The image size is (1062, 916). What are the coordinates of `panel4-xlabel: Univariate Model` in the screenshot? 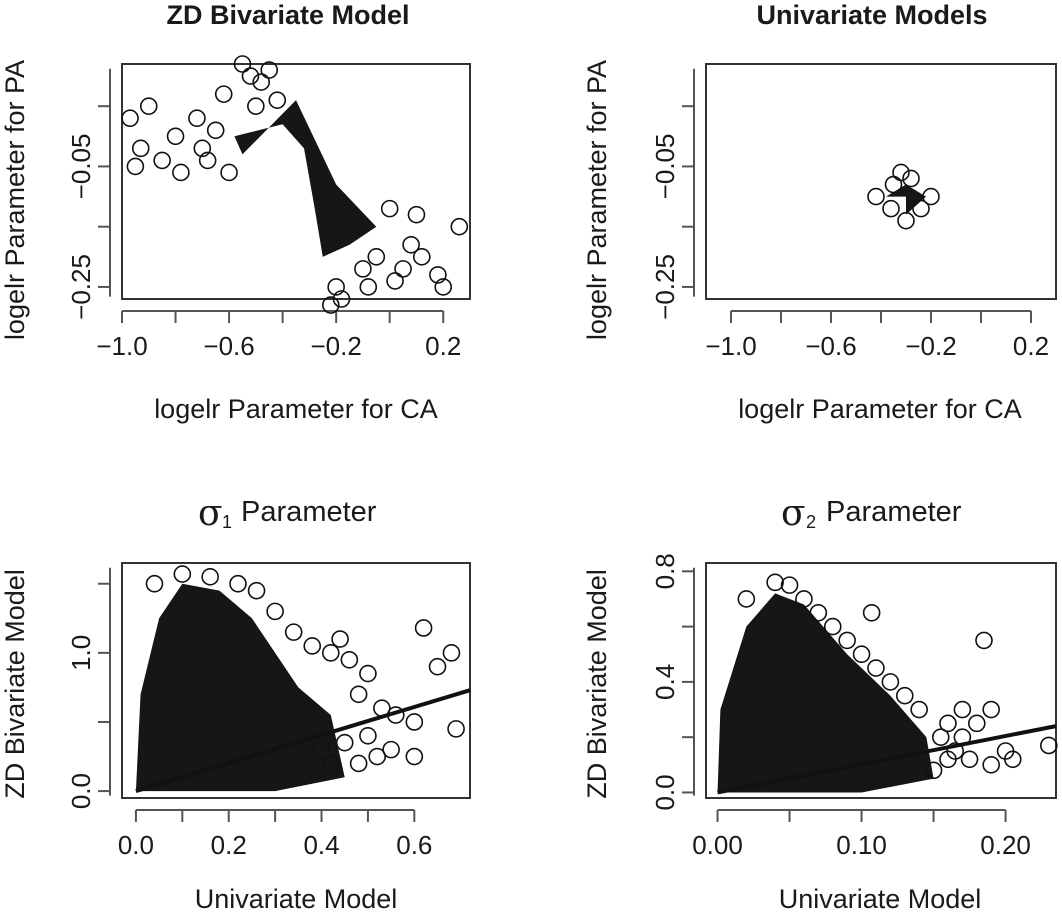 It's located at (880, 899).